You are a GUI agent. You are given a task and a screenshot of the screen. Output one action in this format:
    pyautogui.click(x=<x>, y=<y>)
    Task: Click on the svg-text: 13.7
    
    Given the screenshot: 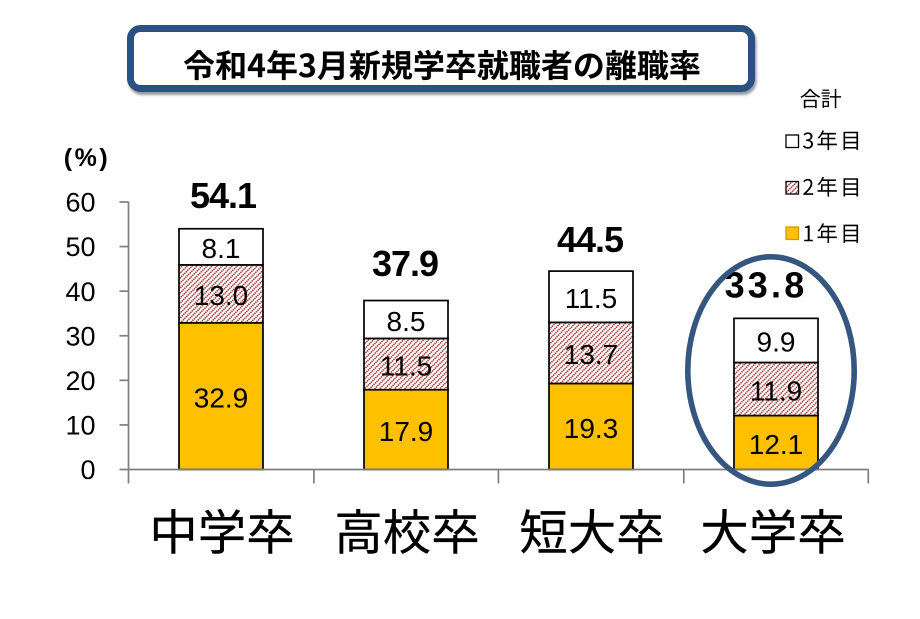 What is the action you would take?
    pyautogui.click(x=591, y=354)
    